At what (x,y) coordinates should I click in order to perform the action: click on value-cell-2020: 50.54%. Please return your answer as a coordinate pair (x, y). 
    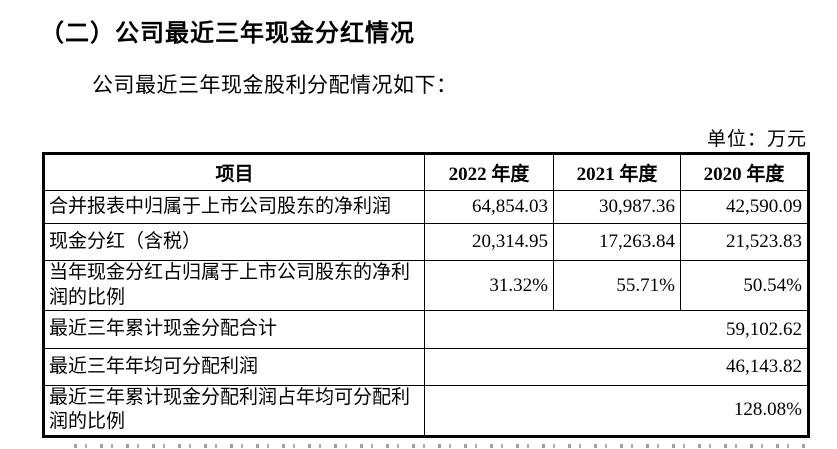
    Looking at the image, I should click on (744, 285).